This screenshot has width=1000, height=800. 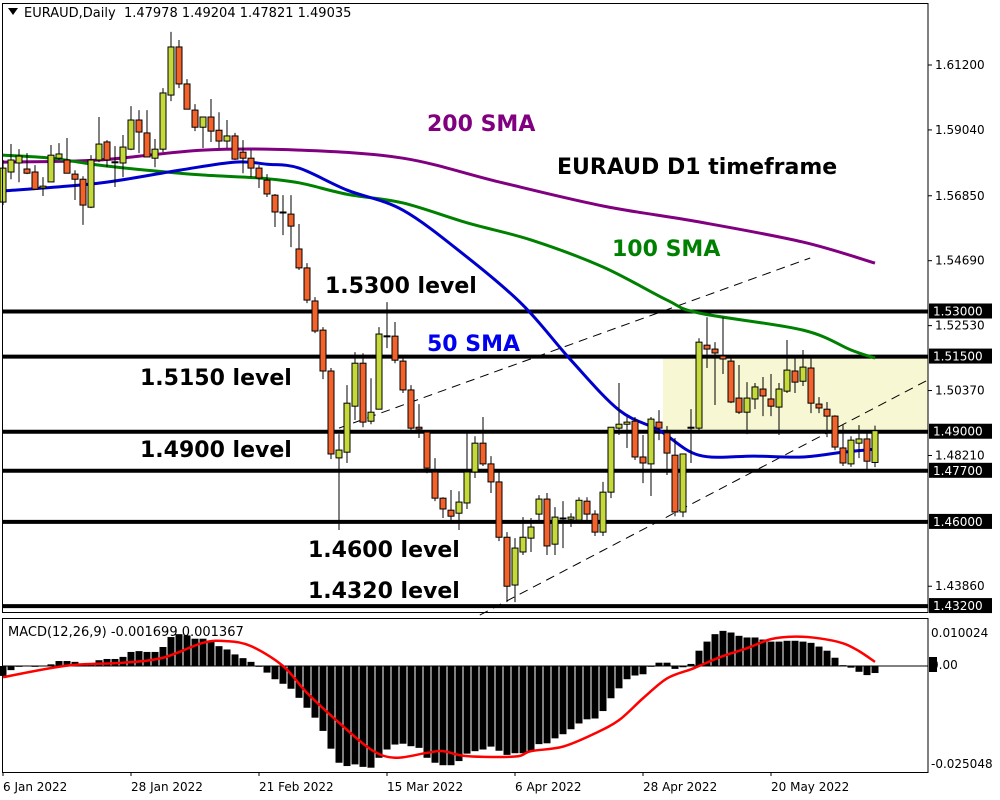 I want to click on time-tick-label: 28 Apr 2022, so click(x=680, y=787).